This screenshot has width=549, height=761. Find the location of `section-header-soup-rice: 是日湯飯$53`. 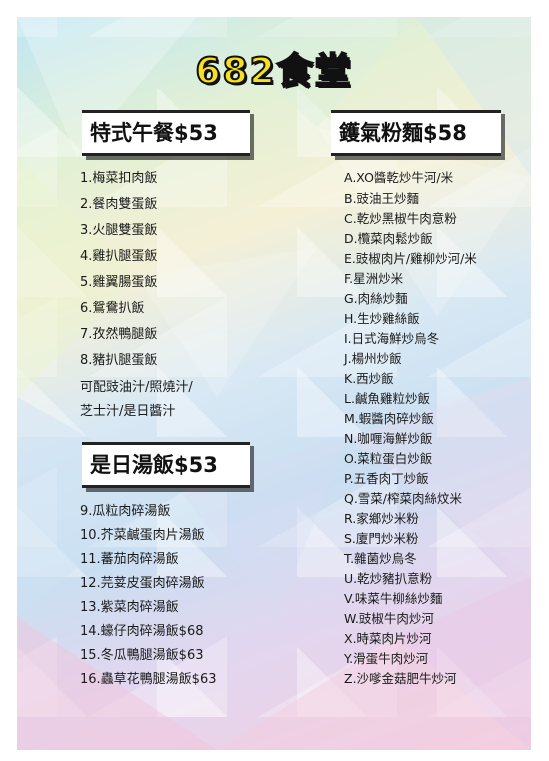

section-header-soup-rice: 是日湯飯$53 is located at coordinates (166, 465).